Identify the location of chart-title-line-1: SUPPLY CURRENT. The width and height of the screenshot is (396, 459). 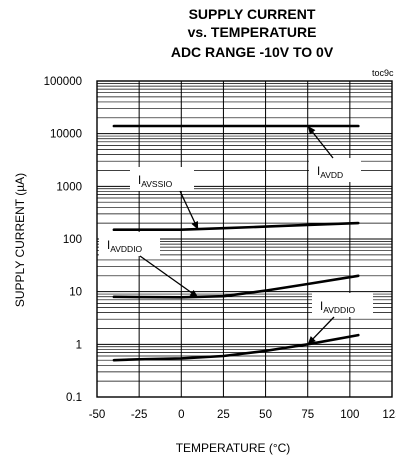
(252, 14).